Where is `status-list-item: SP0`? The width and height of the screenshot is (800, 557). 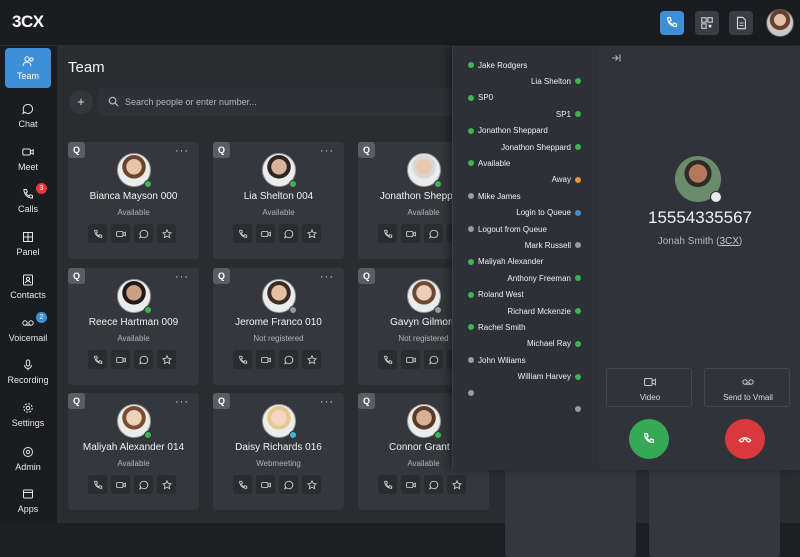
status-list-item: SP0 is located at coordinates (480, 98).